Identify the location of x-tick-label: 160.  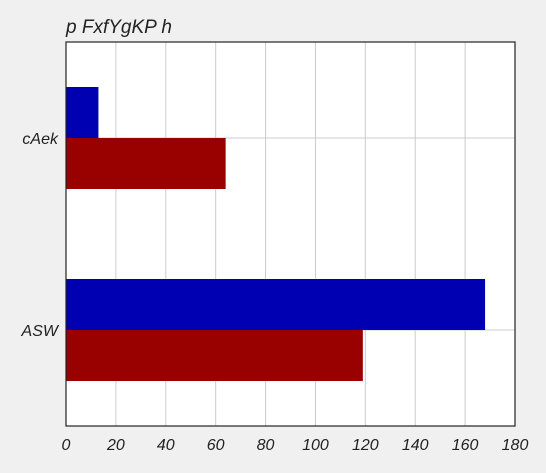
(465, 445).